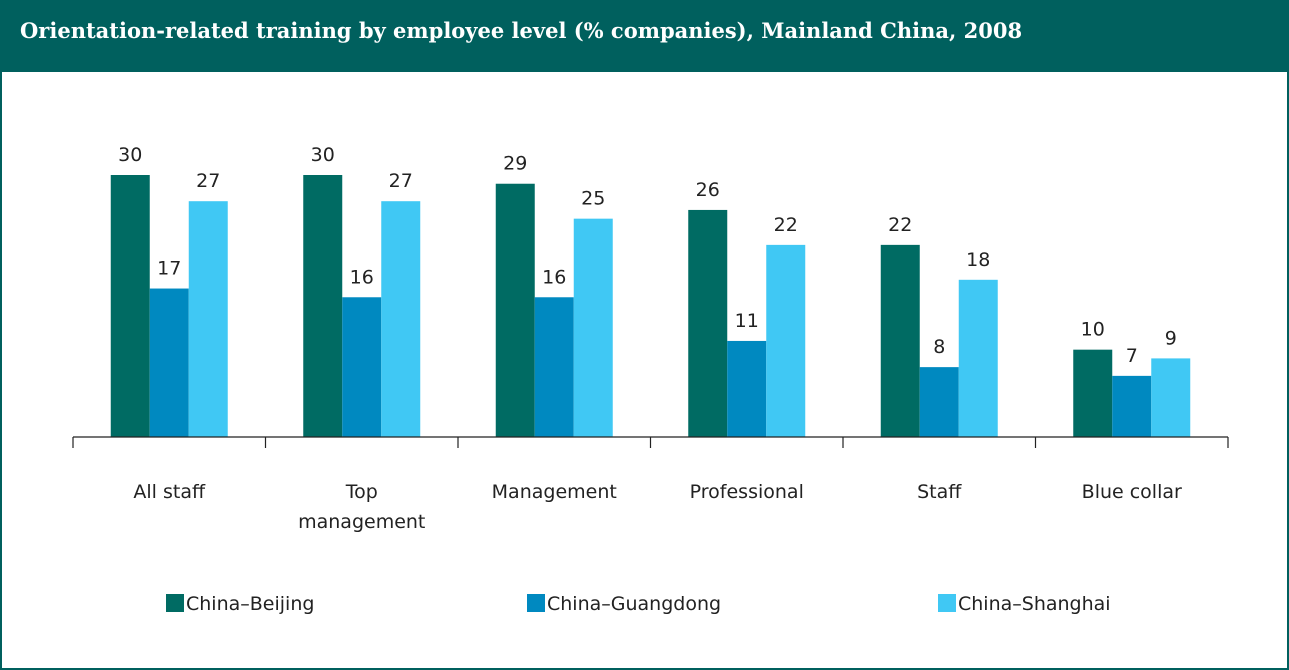  What do you see at coordinates (593, 199) in the screenshot?
I see `data-label: 25` at bounding box center [593, 199].